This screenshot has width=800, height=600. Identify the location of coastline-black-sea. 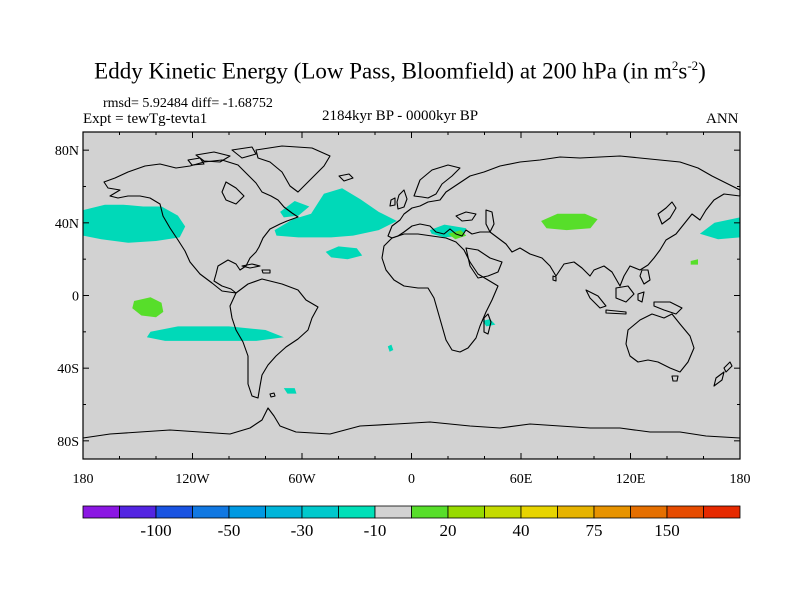
(466, 216).